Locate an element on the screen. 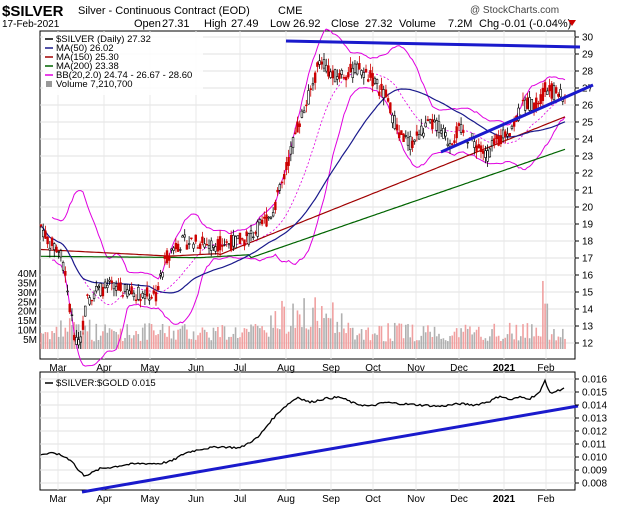 This screenshot has height=507, width=620. ratio-month-label: Sep is located at coordinates (331, 499).